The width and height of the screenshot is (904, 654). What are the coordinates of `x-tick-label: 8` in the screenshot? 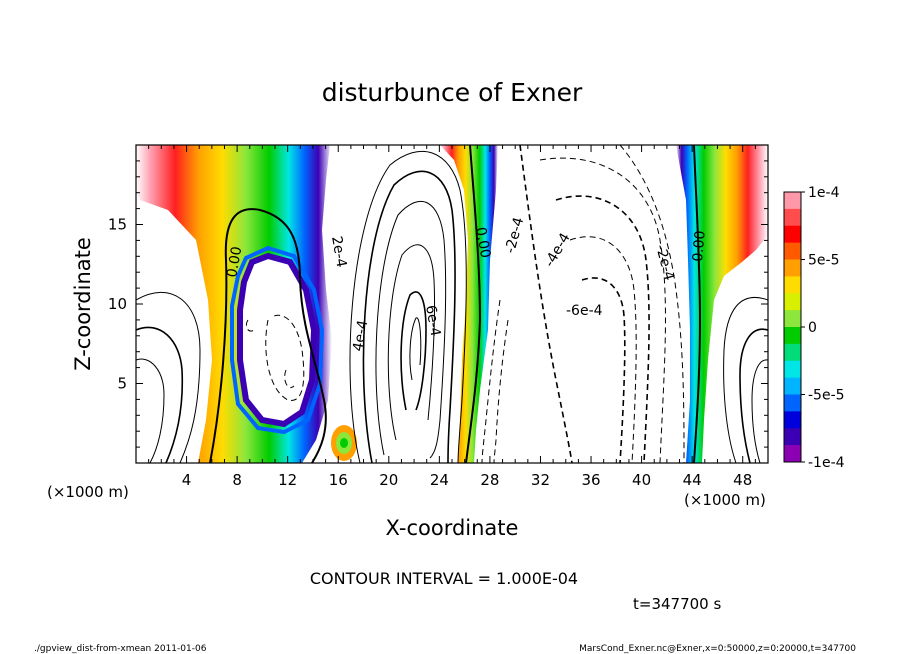 It's located at (237, 480).